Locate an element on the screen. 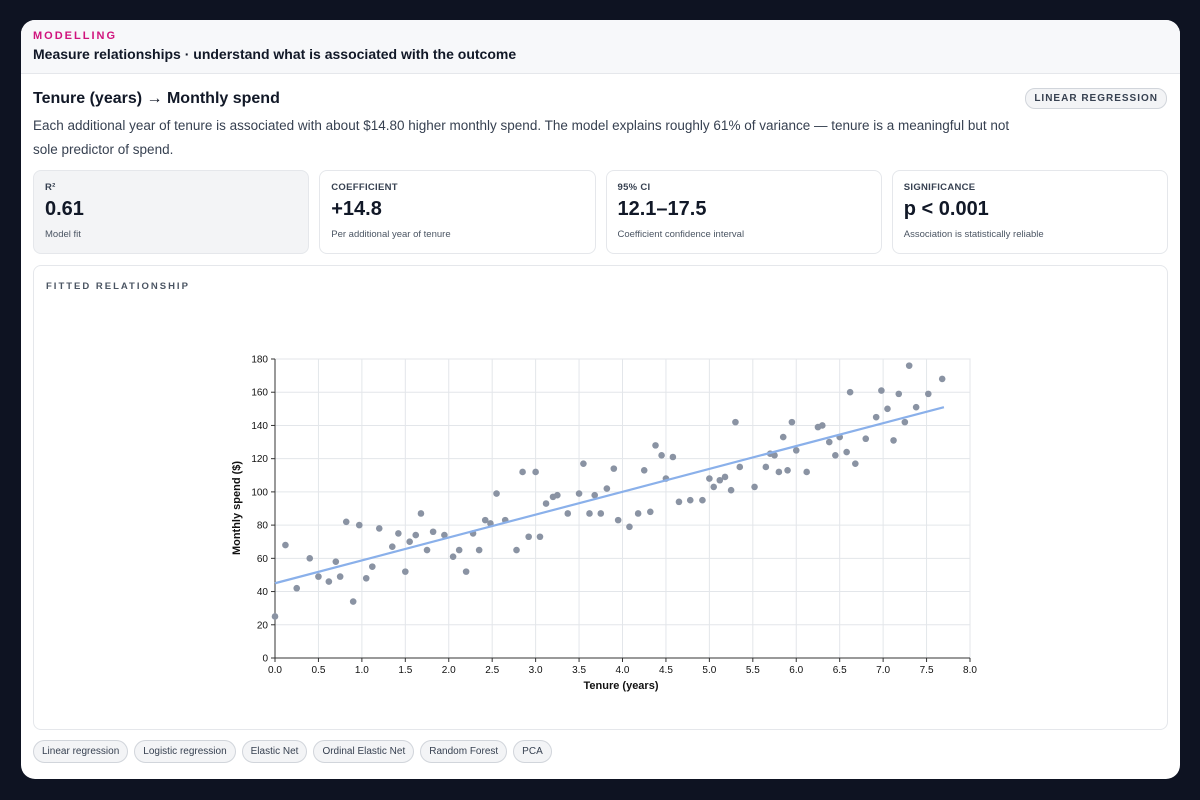 The width and height of the screenshot is (1200, 800). chip-elastic-net: Elastic Net is located at coordinates (274, 751).